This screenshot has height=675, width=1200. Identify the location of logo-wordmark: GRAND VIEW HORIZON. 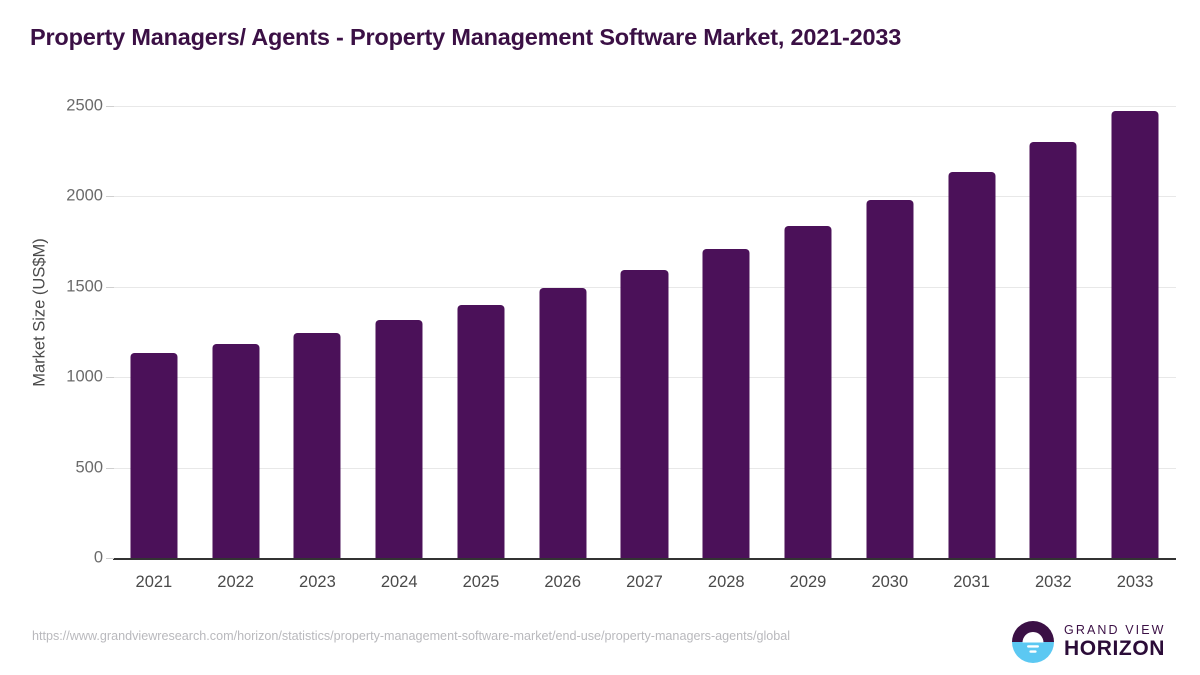
(1115, 641).